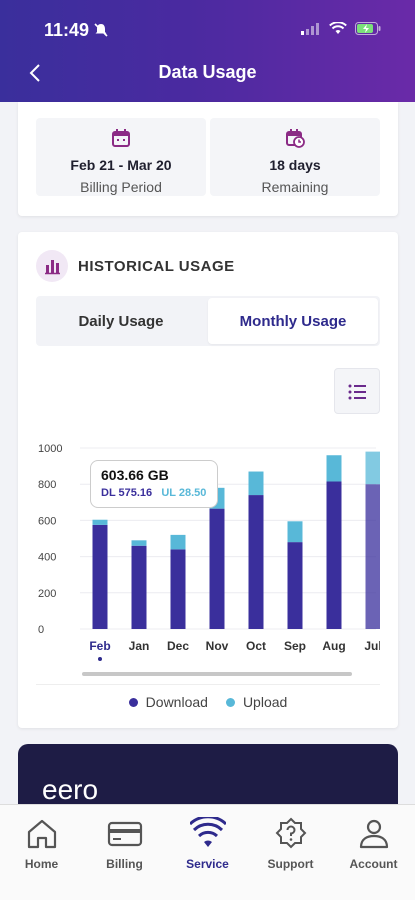 This screenshot has height=900, width=415. I want to click on home-icon, so click(41, 834).